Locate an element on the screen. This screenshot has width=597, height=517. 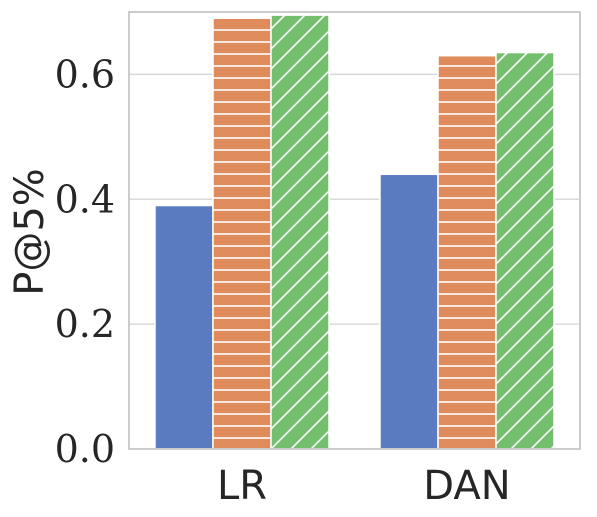
x-tick-labels: LR DAN is located at coordinates (364, 486).